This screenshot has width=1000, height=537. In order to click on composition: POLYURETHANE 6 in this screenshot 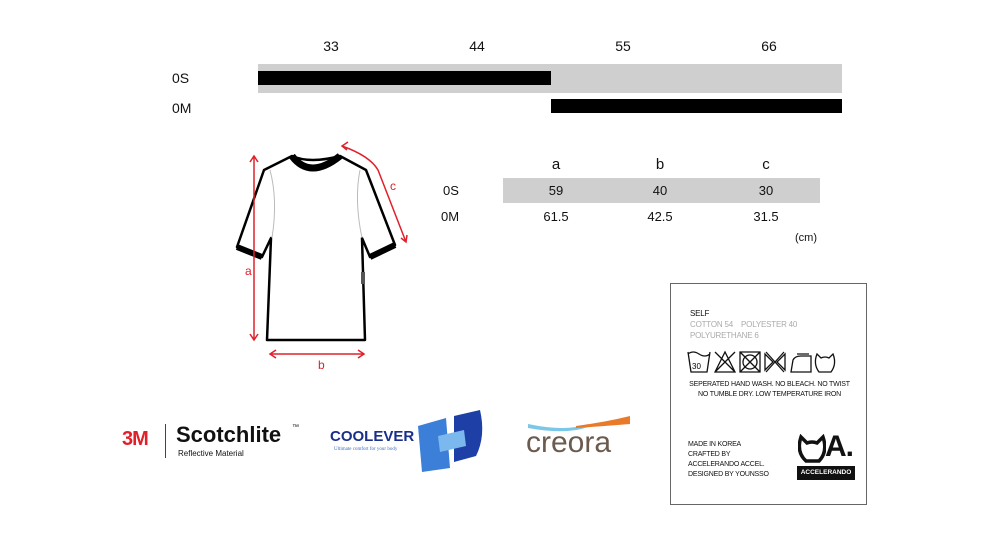, I will do `click(724, 335)`.